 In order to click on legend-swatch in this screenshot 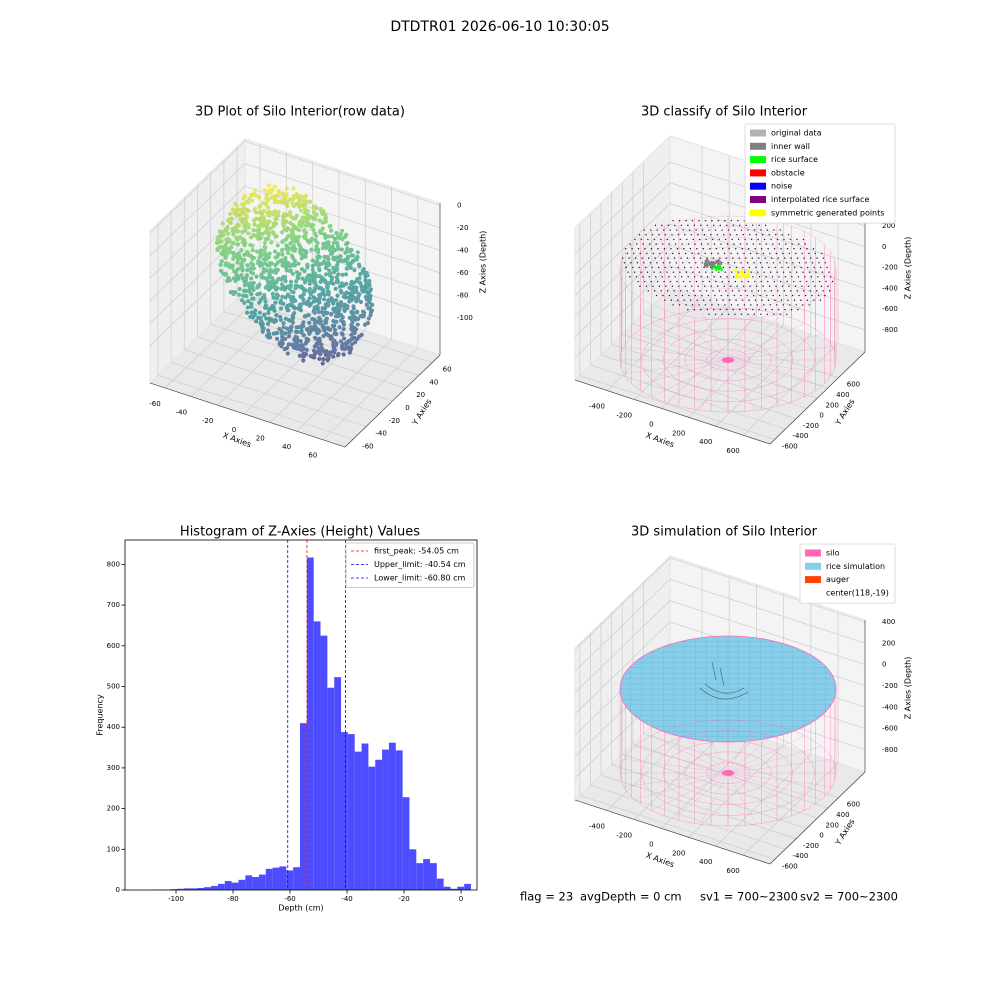, I will do `click(813, 566)`.